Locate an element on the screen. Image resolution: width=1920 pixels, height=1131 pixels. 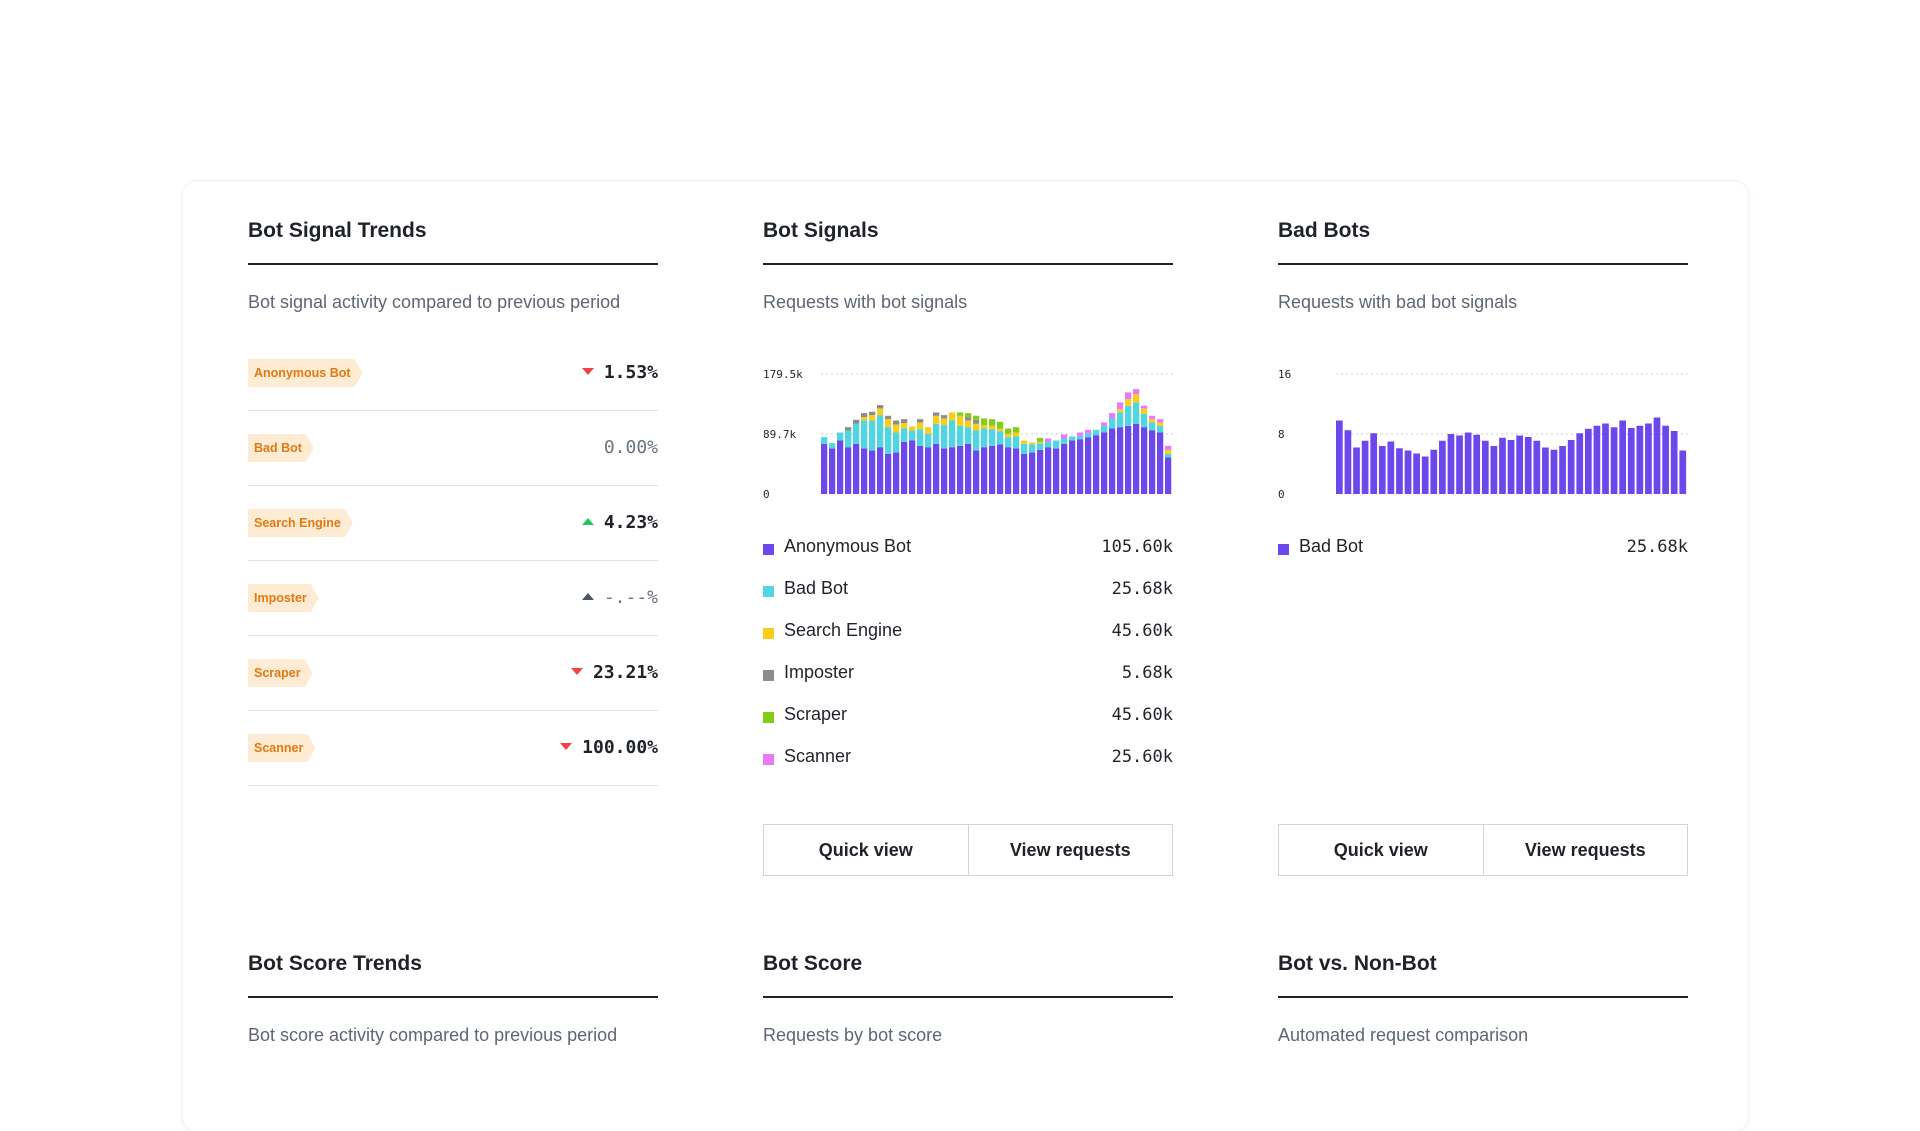
trend-value: 23.21% is located at coordinates (614, 673).